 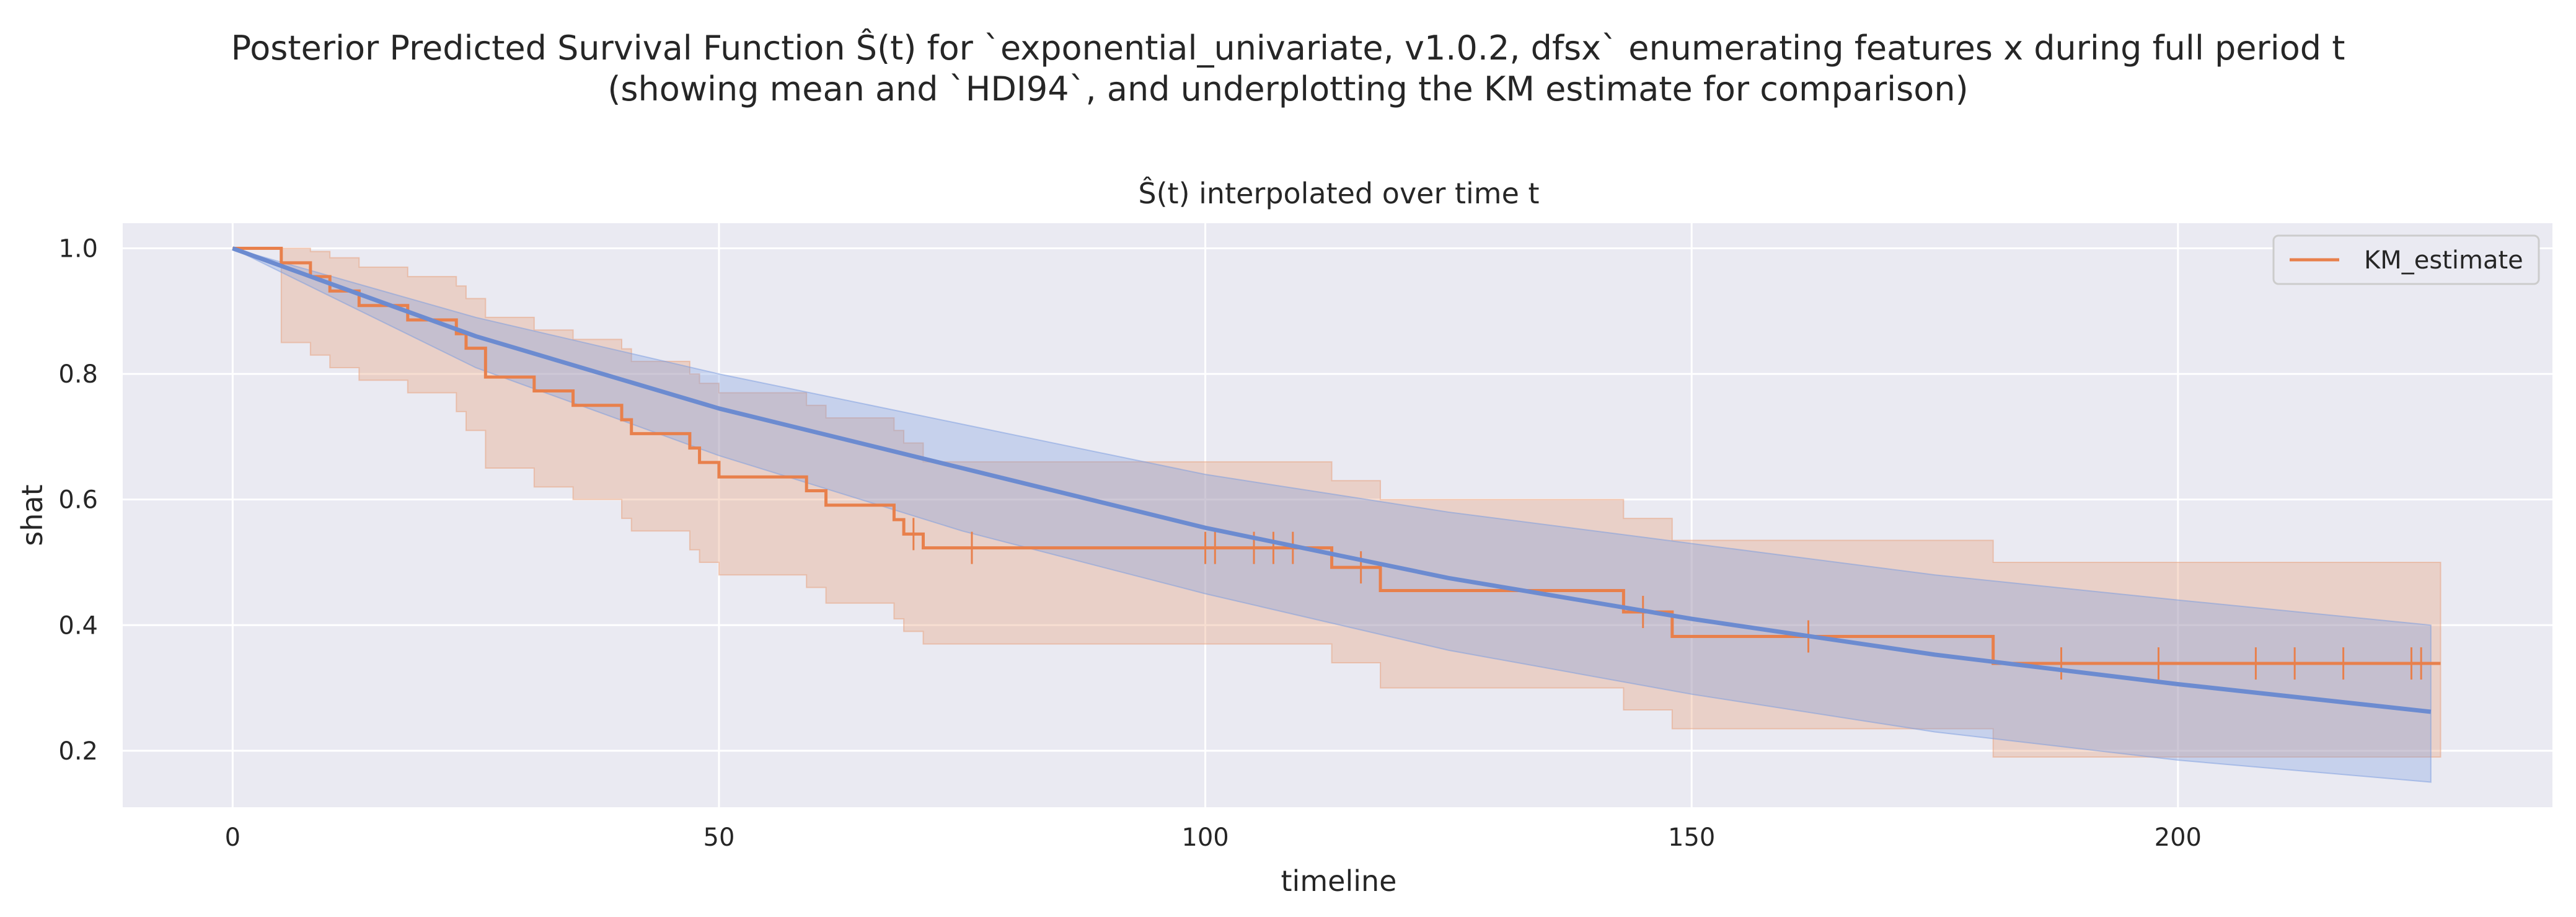 I want to click on x-tick-label: 100, so click(x=1204, y=837).